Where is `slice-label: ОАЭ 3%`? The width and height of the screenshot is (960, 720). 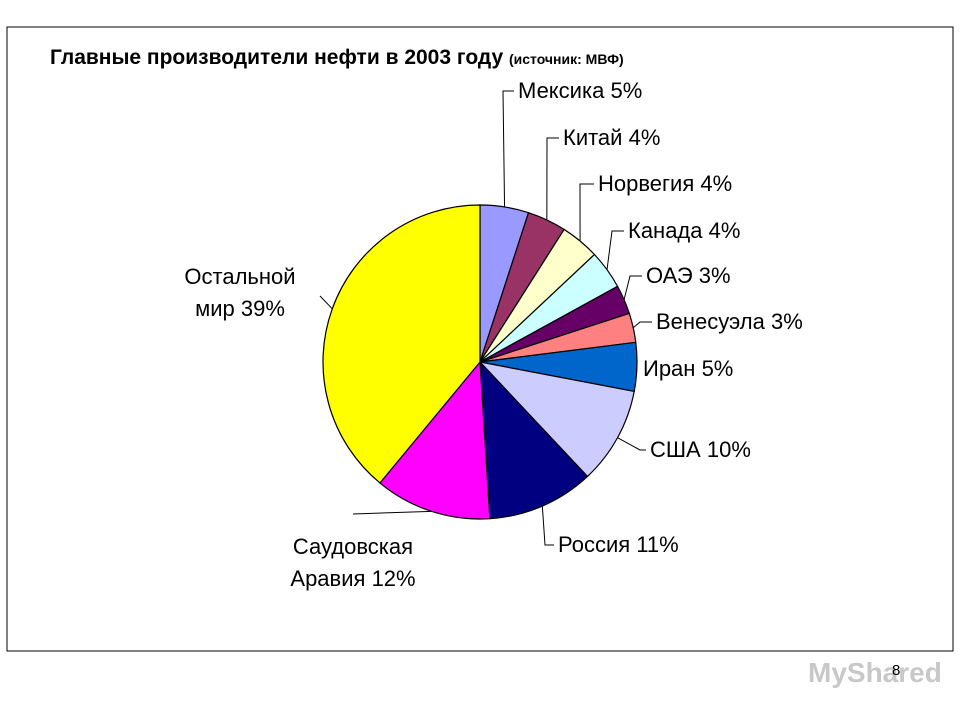
slice-label: ОАЭ 3% is located at coordinates (688, 276).